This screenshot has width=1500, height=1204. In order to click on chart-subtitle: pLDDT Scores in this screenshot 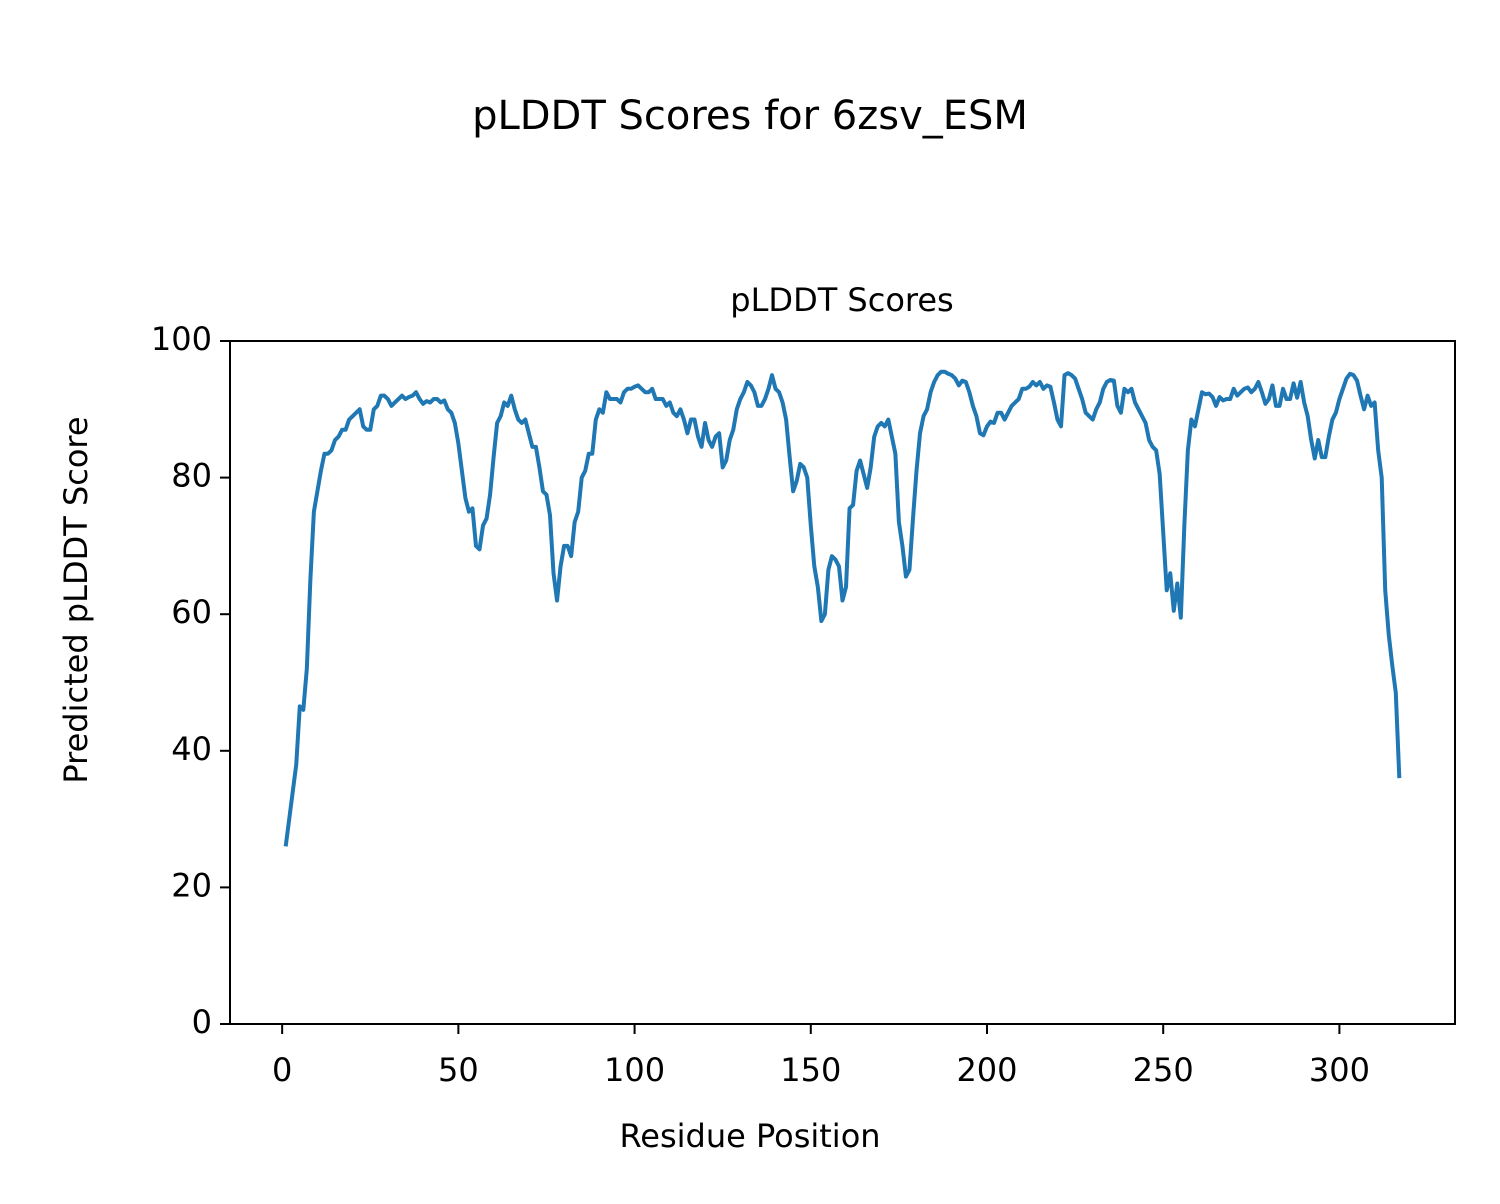, I will do `click(841, 300)`.